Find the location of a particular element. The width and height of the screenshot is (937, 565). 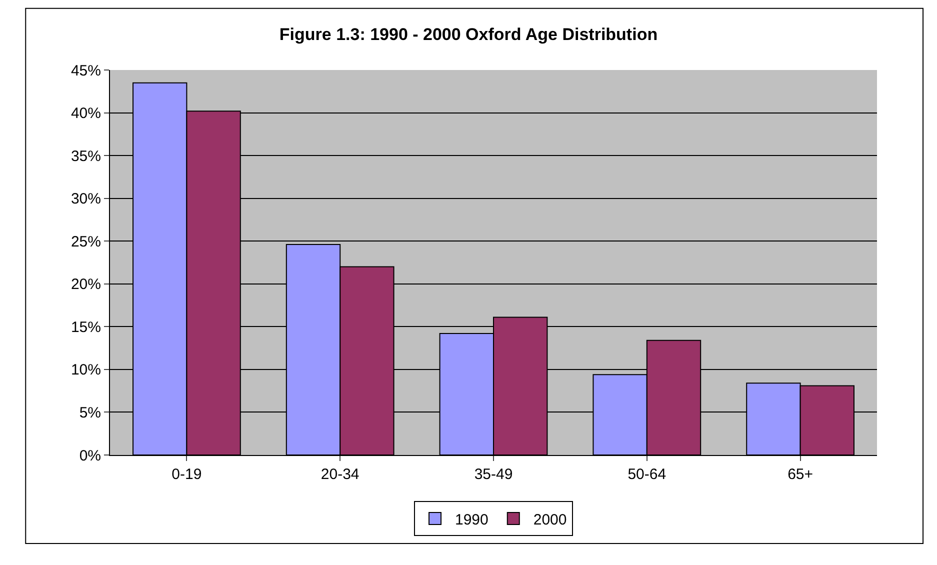

x-tick-label: 50-64 is located at coordinates (647, 474).